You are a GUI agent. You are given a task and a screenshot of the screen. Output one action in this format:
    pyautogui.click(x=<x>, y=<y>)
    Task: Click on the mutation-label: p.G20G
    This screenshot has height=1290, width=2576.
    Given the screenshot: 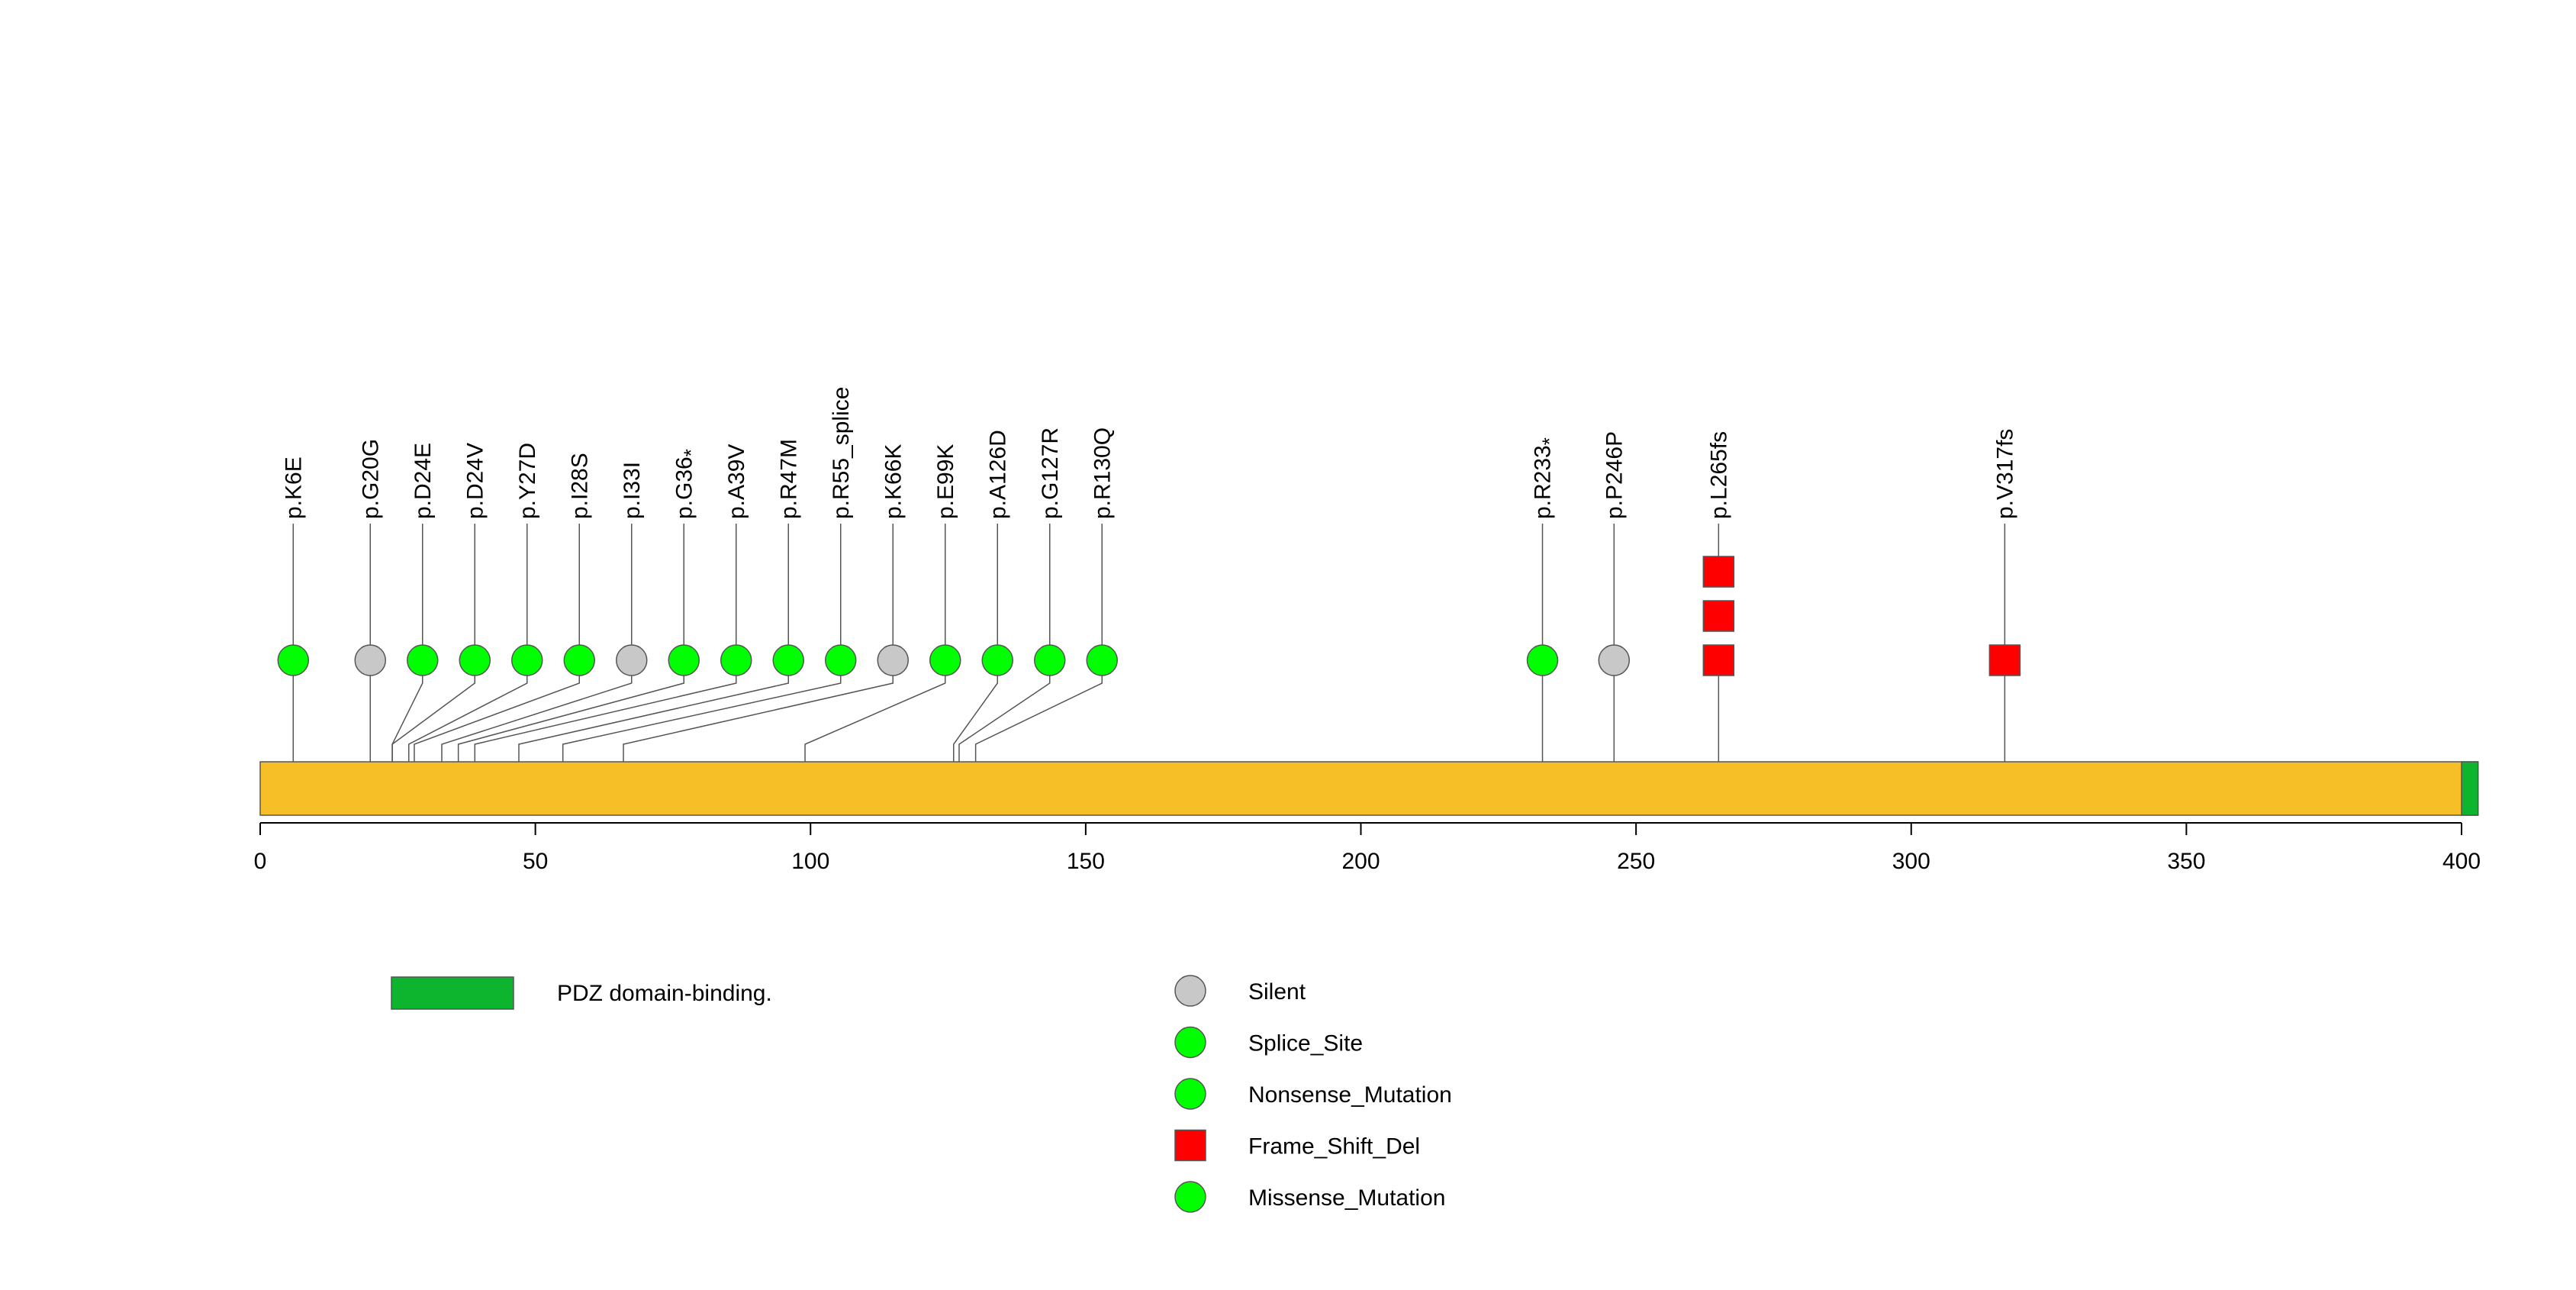 What is the action you would take?
    pyautogui.click(x=370, y=479)
    